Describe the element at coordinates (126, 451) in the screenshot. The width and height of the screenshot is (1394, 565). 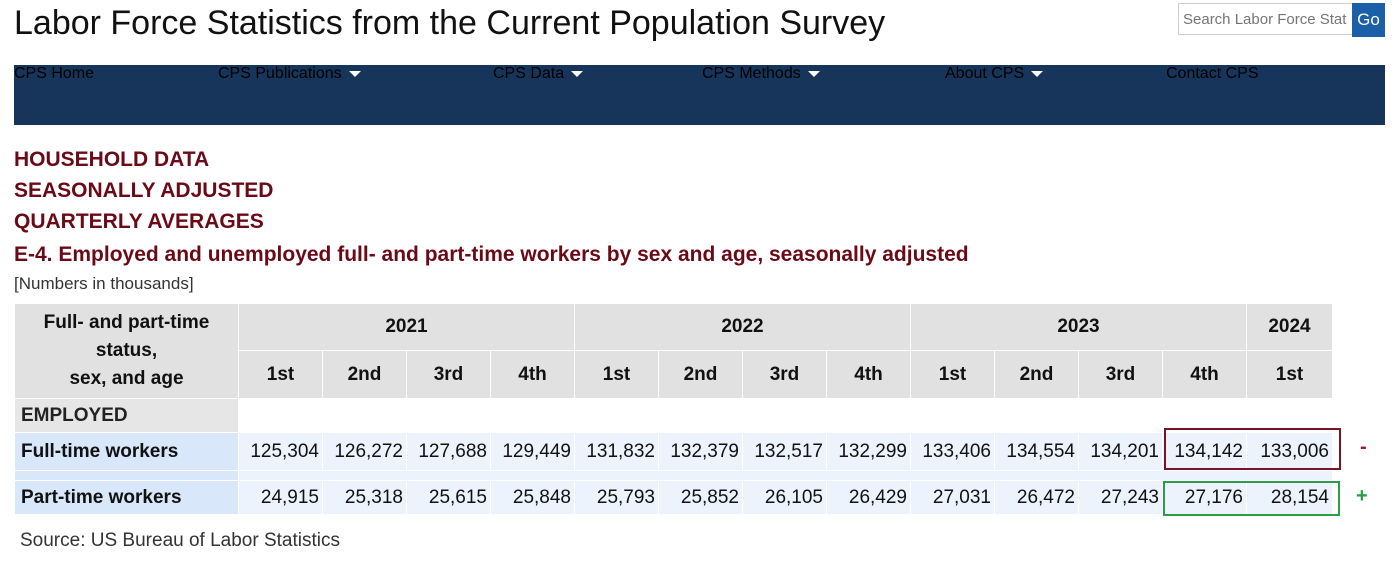
I see `row-label: Full-time workers` at that location.